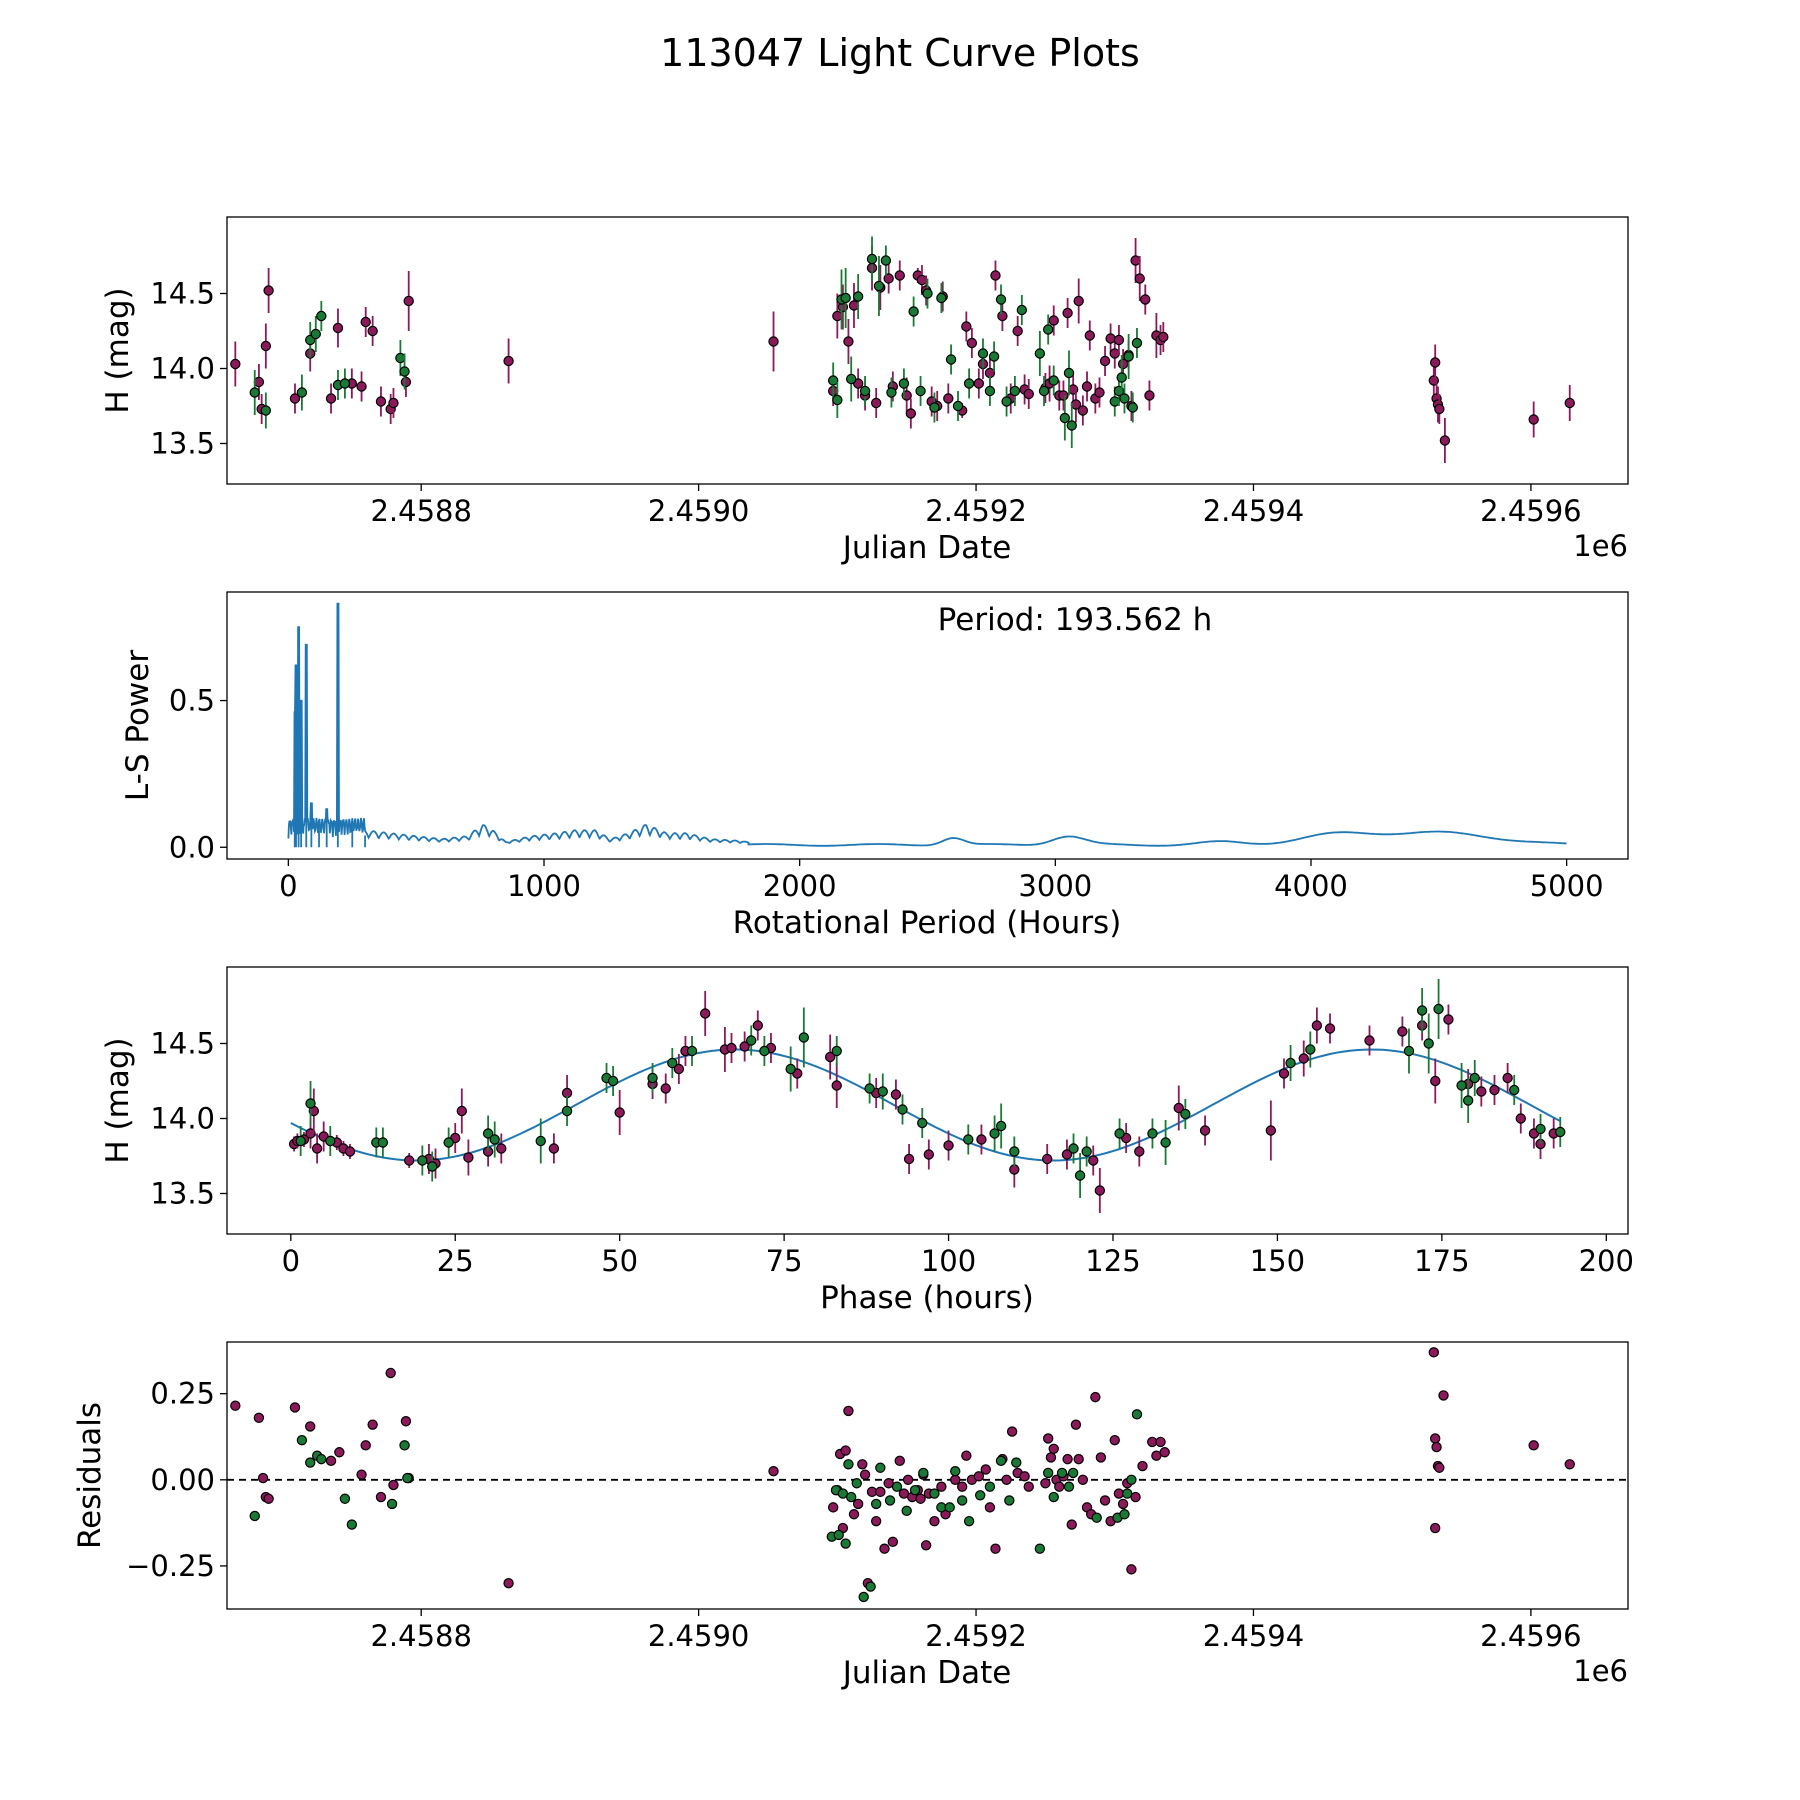 The height and width of the screenshot is (1800, 1800). I want to click on residuals-plot-area, so click(927, 1475).